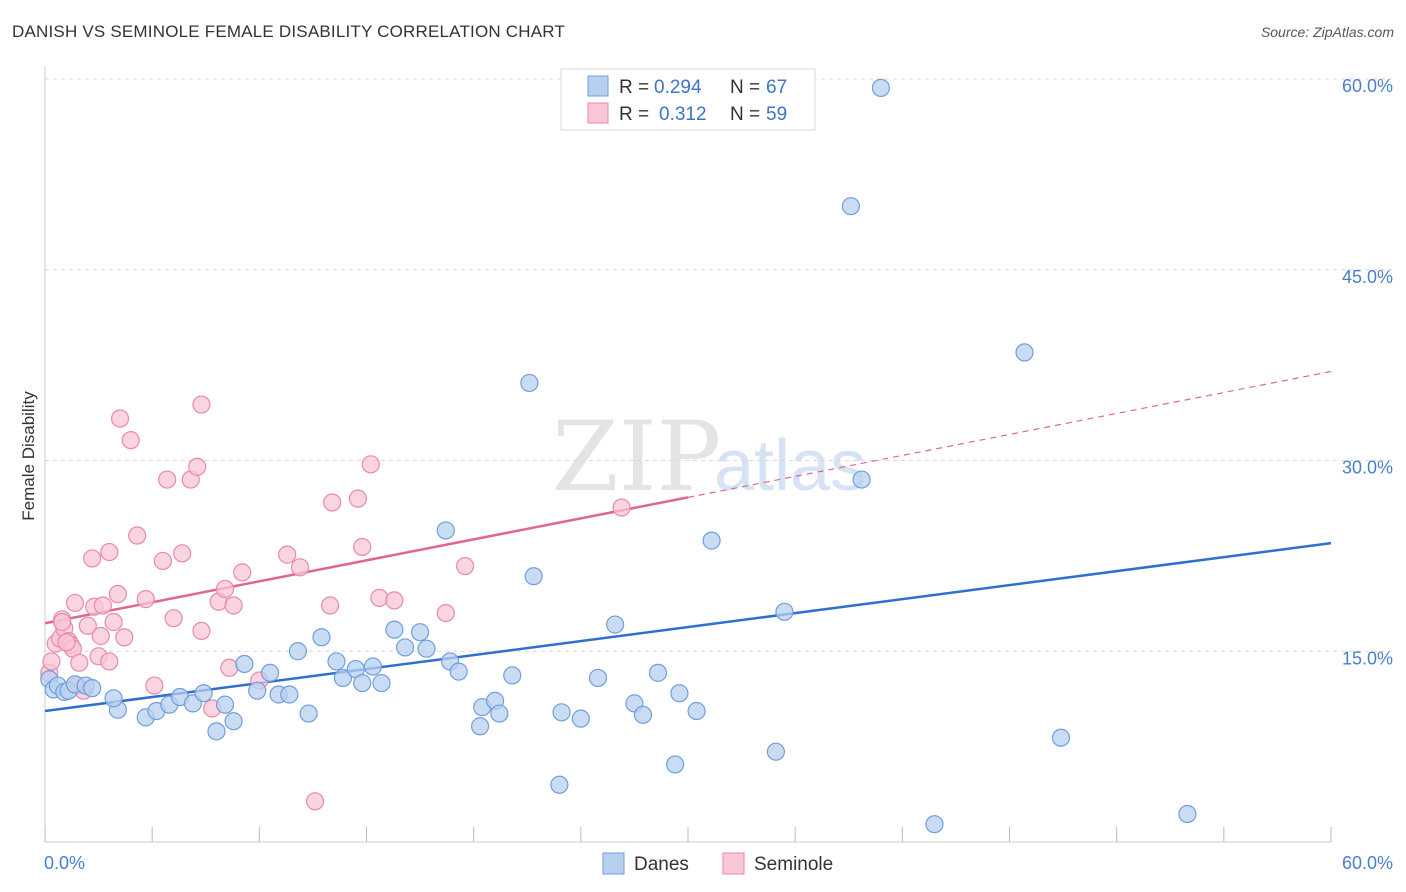  Describe the element at coordinates (598, 113) in the screenshot. I see `legend-seminole-swatch` at that location.